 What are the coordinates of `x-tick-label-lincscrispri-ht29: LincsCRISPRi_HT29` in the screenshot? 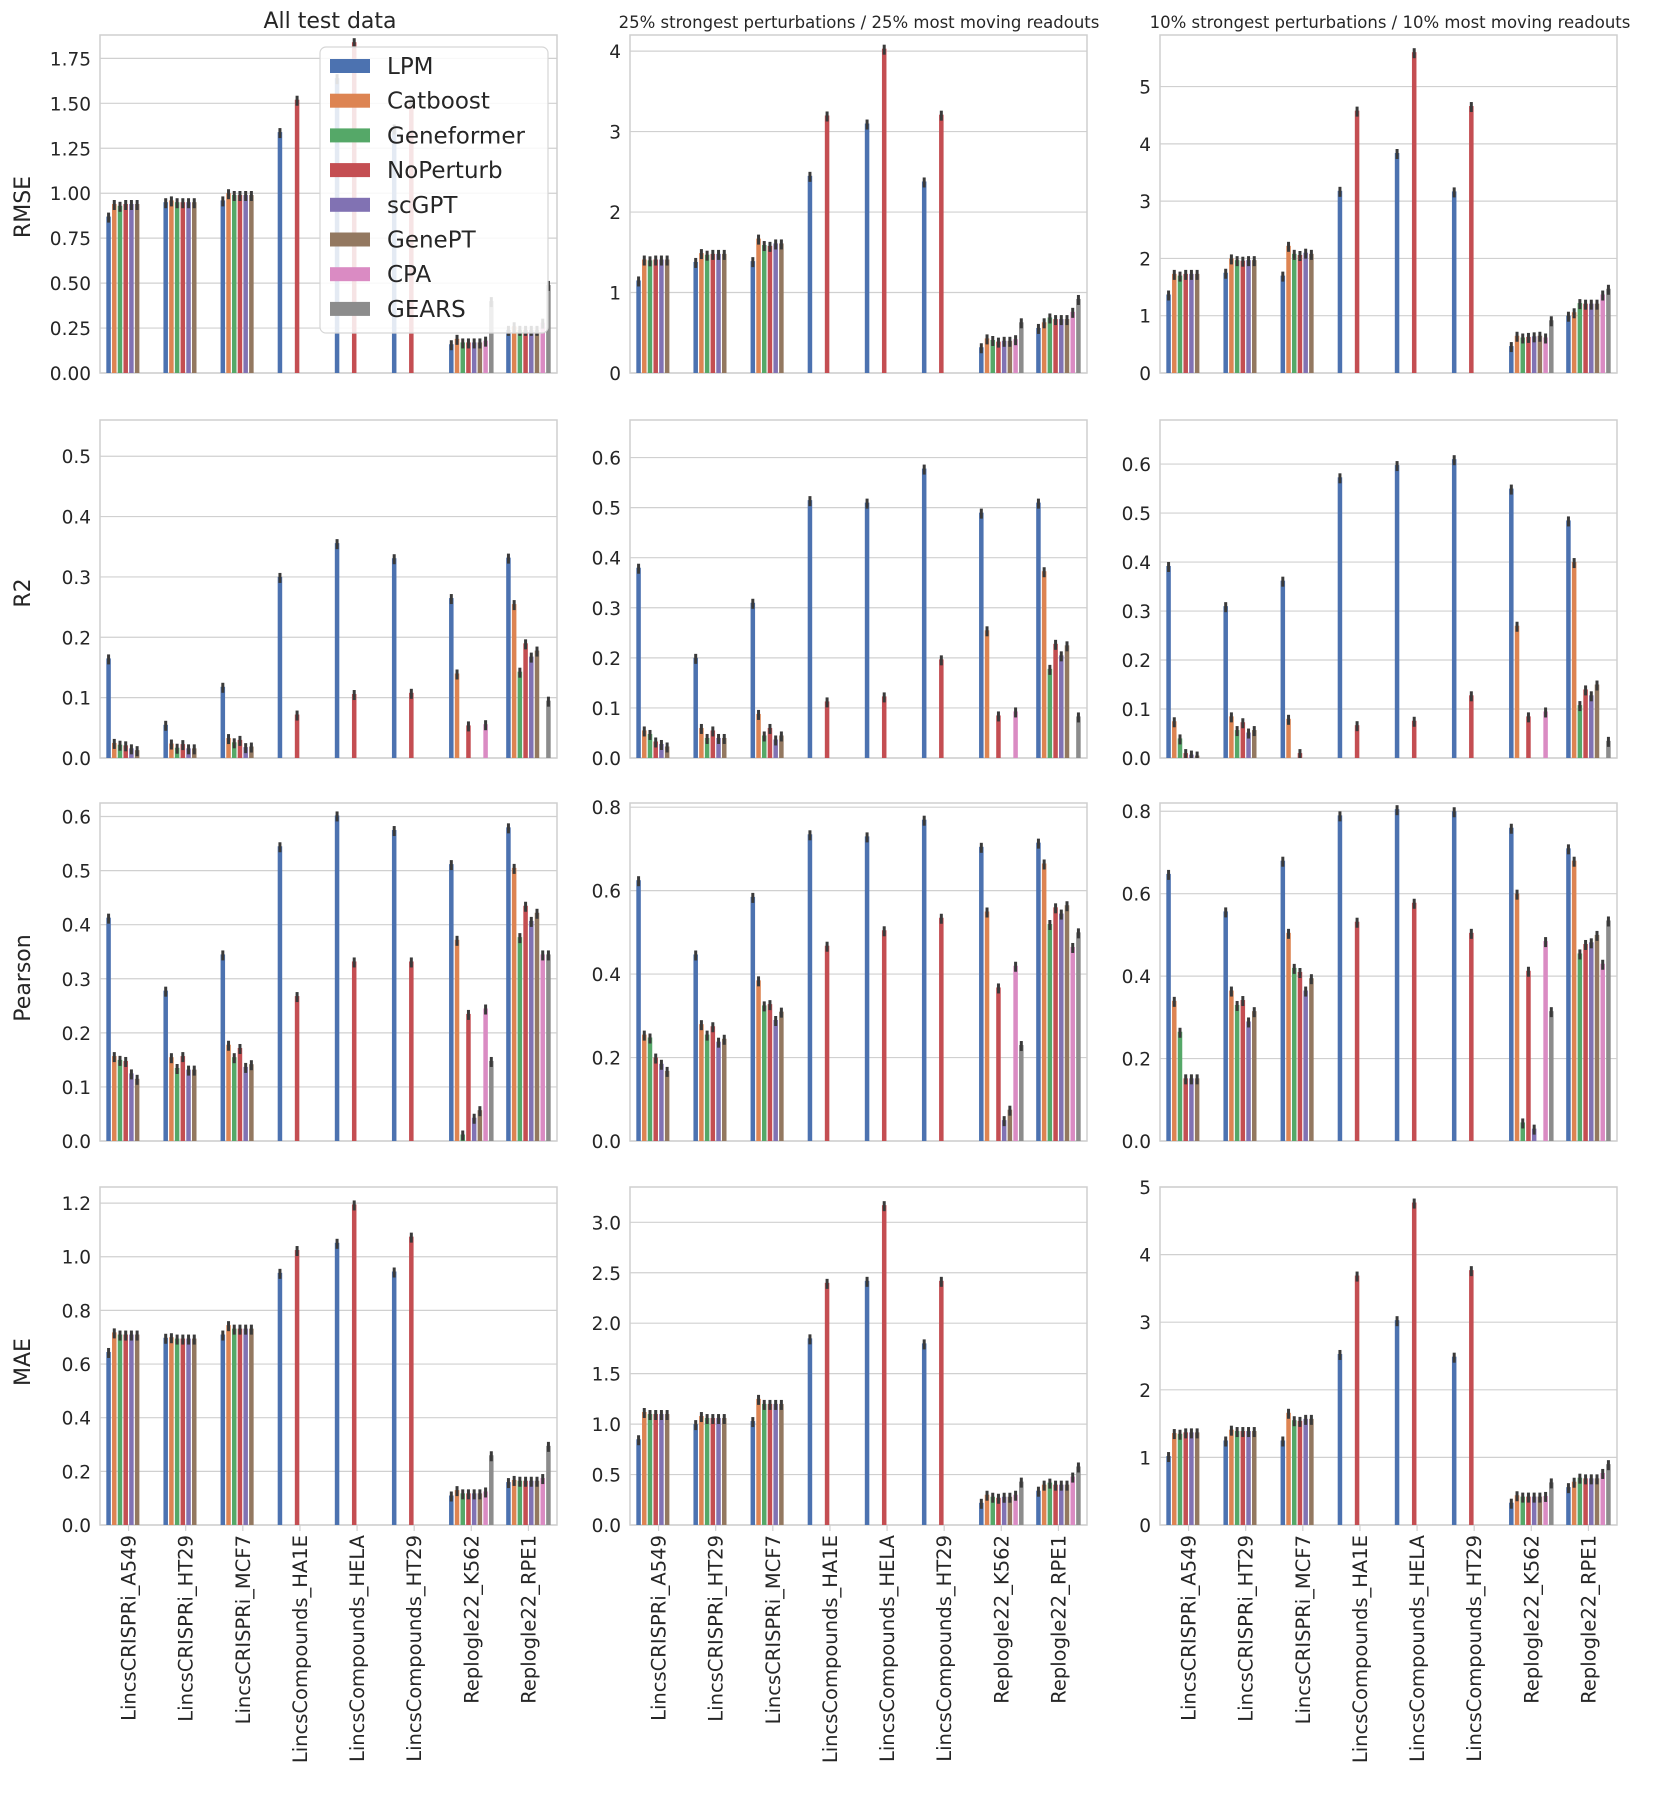 It's located at (1246, 1628).